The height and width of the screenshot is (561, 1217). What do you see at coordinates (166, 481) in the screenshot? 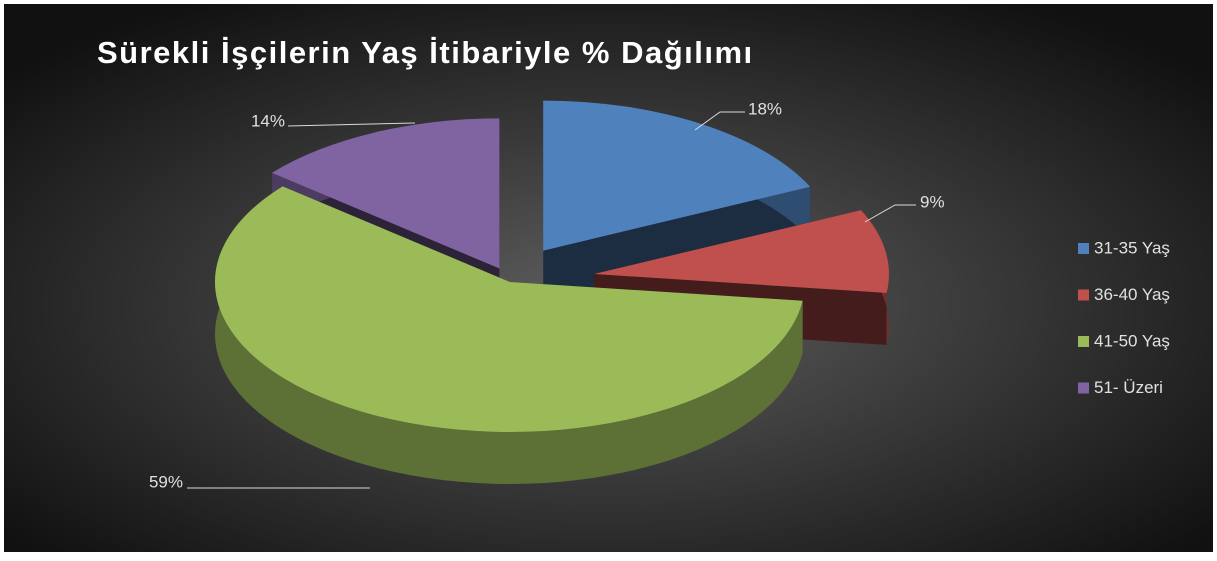
I see `data-label: 59%` at bounding box center [166, 481].